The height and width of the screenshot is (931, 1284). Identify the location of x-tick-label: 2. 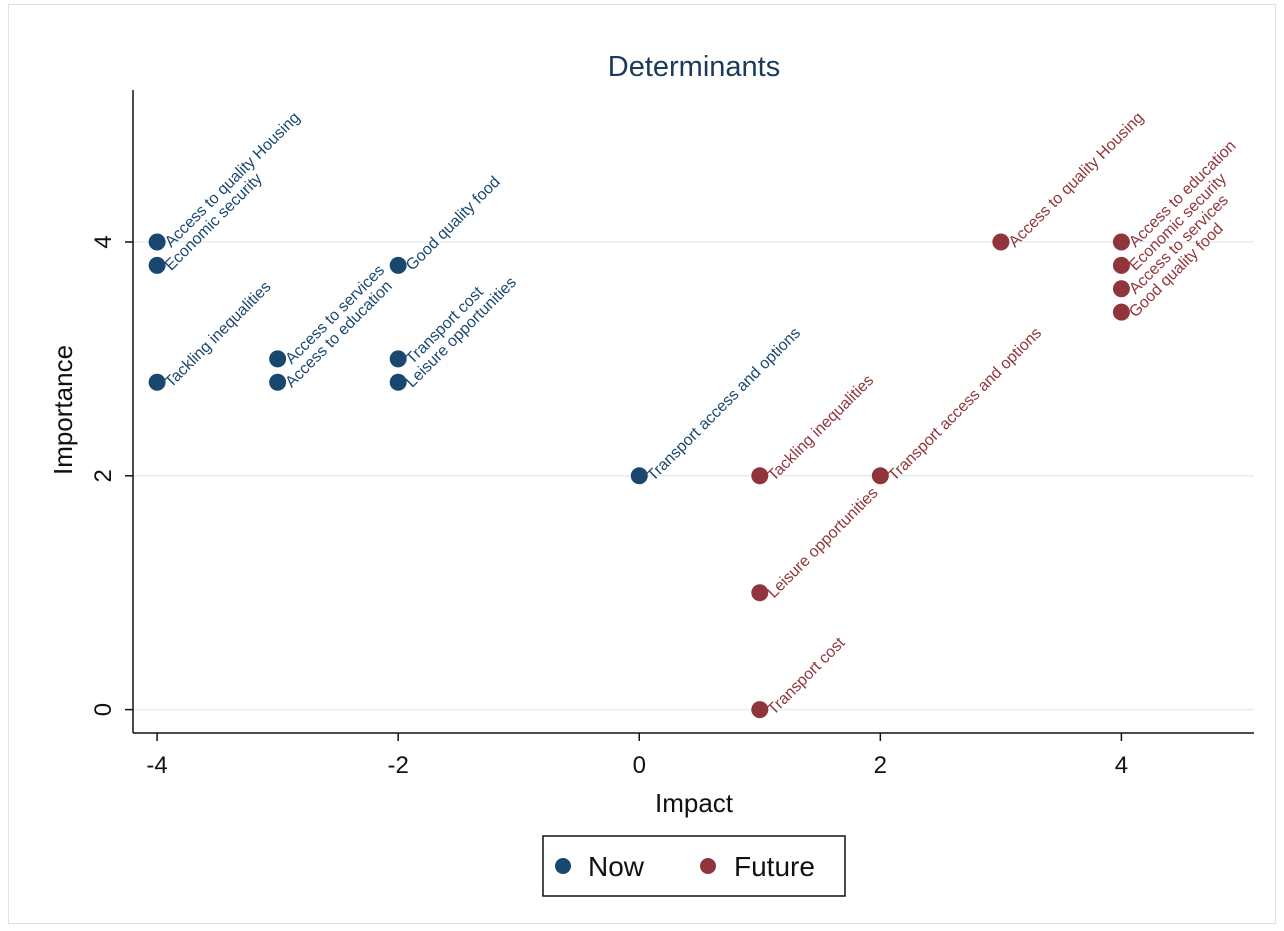
(880, 765).